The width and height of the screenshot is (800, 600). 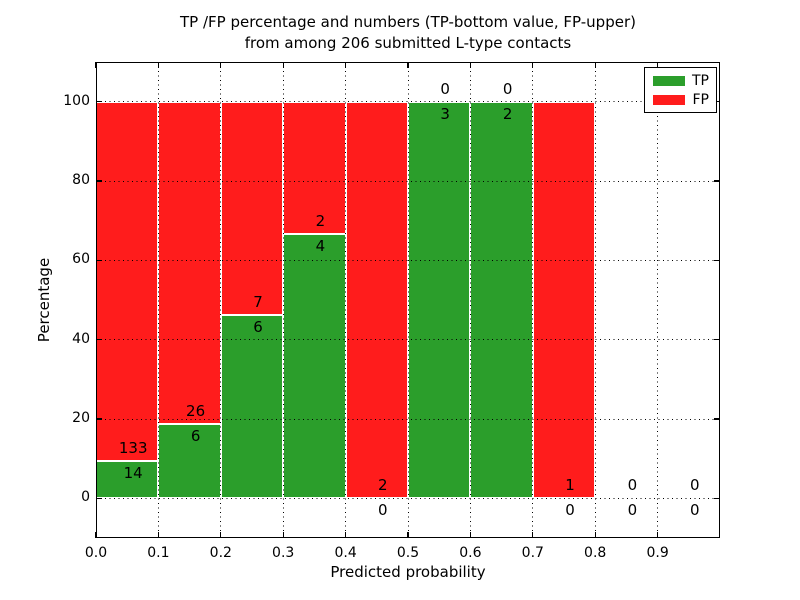 I want to click on x-tick-label: 0.7, so click(x=532, y=553).